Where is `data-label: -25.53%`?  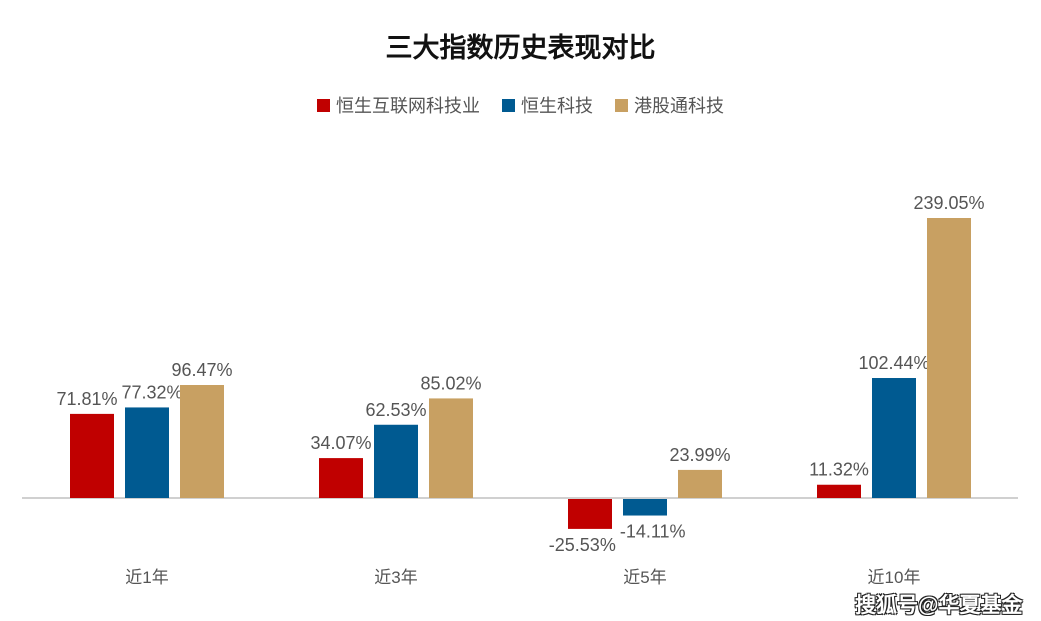 data-label: -25.53% is located at coordinates (582, 545).